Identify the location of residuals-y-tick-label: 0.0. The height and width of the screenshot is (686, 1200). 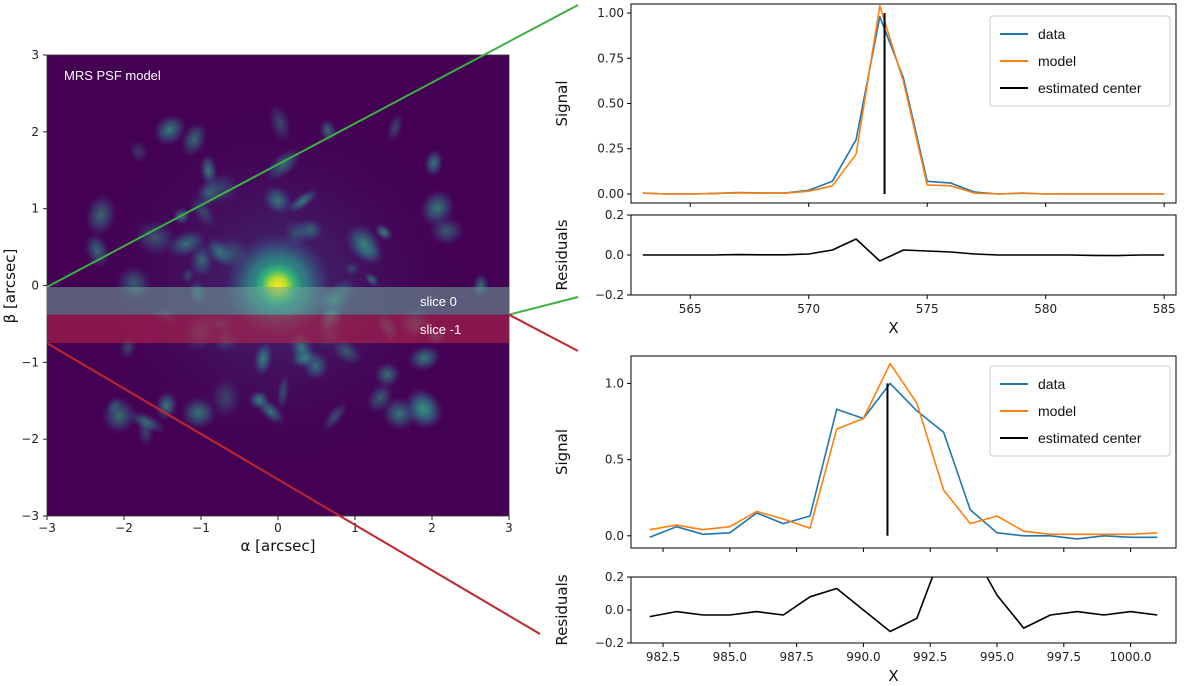
(614, 610).